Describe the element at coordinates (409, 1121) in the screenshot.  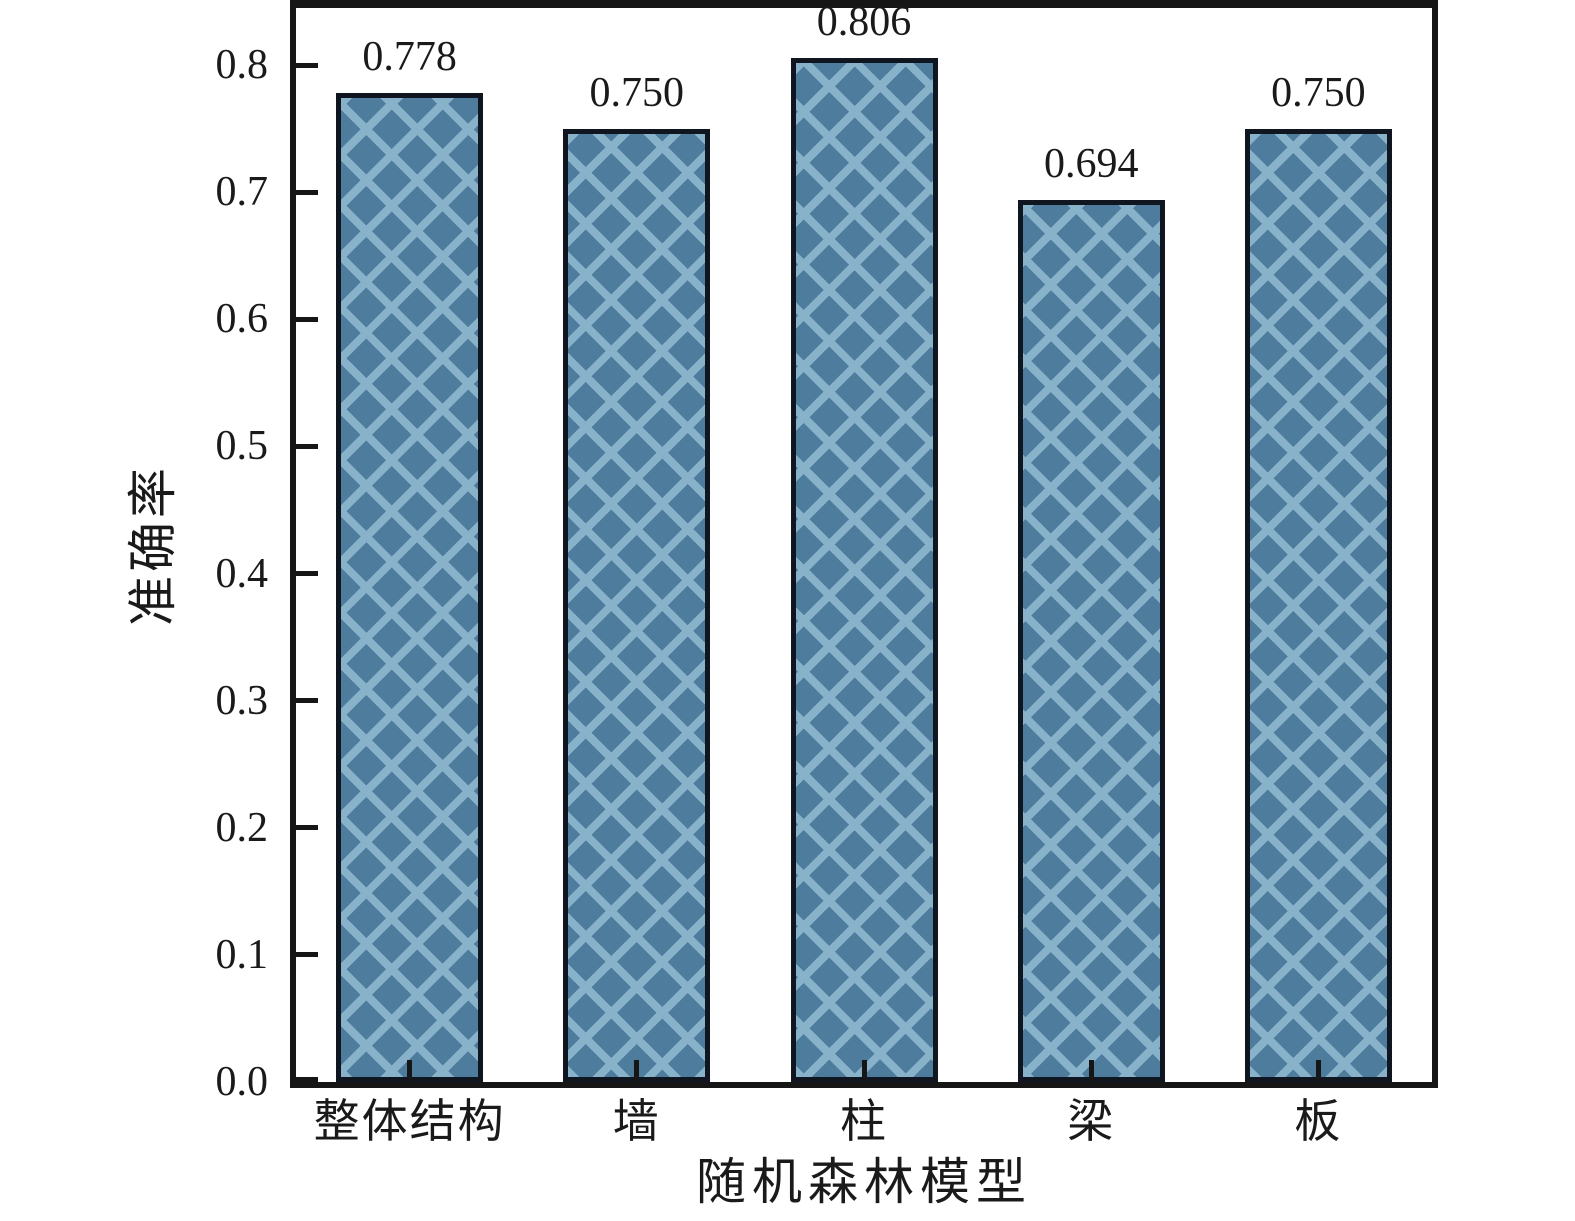
I see `x-tick-label: 整体结构` at that location.